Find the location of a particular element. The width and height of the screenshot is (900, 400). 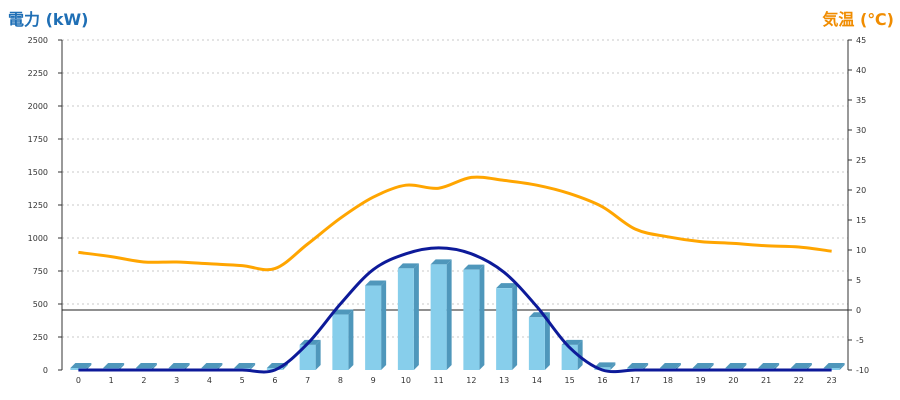

x-tick-label: 9 is located at coordinates (373, 380).